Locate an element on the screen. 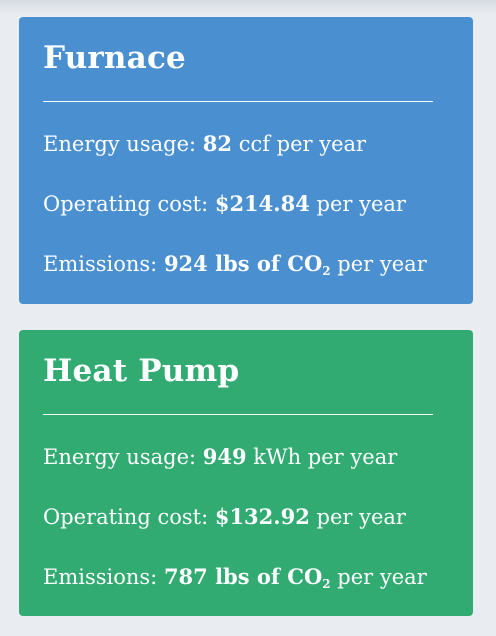  top-shadow is located at coordinates (248, 7).